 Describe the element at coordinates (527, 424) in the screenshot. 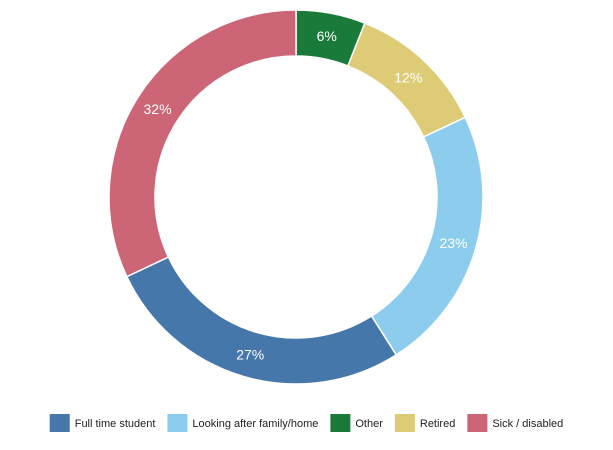

I see `legend-label-sick-disabled: Sick / disabled` at that location.